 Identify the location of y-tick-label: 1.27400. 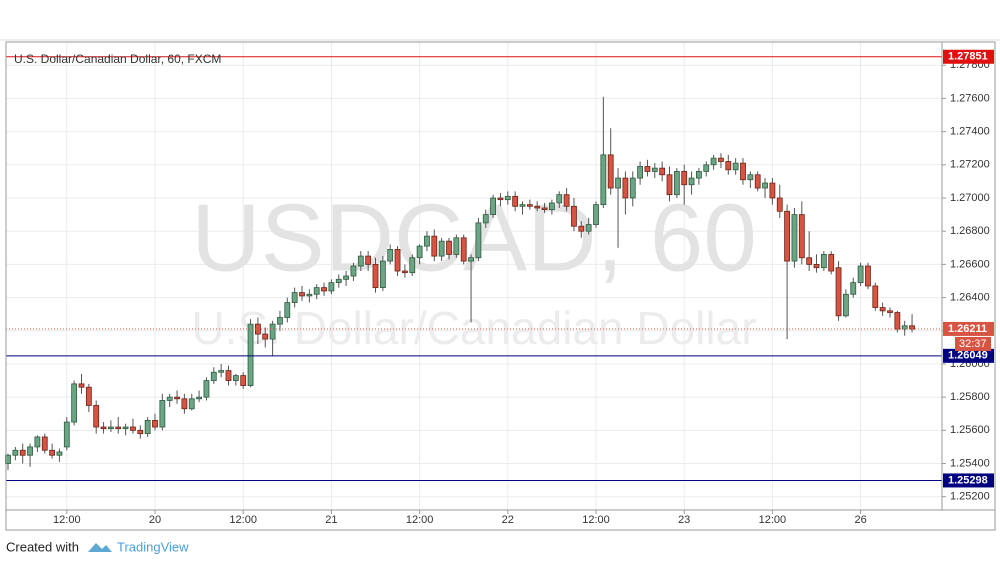
(970, 132).